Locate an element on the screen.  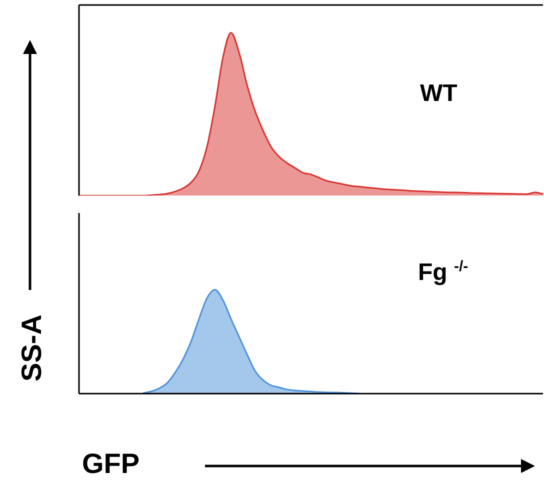
text: WT is located at coordinates (439, 94).